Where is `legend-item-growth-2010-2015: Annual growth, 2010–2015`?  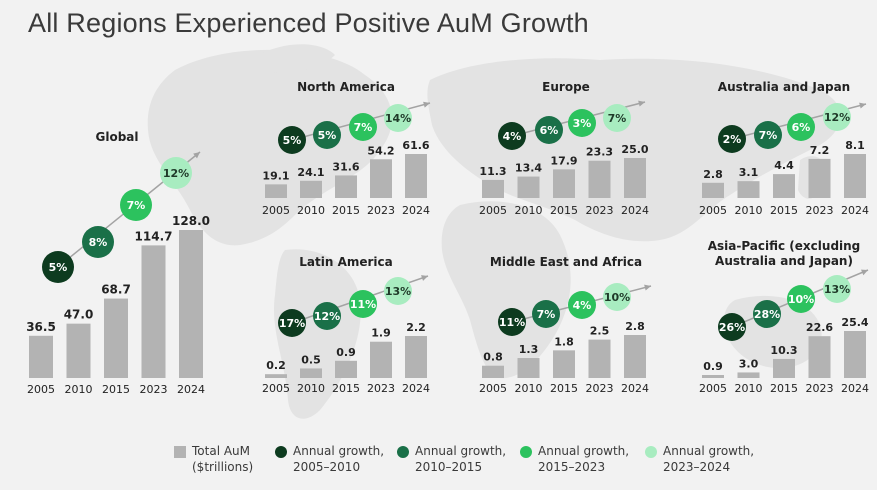 legend-item-growth-2010-2015: Annual growth, 2010–2015 is located at coordinates (451, 459).